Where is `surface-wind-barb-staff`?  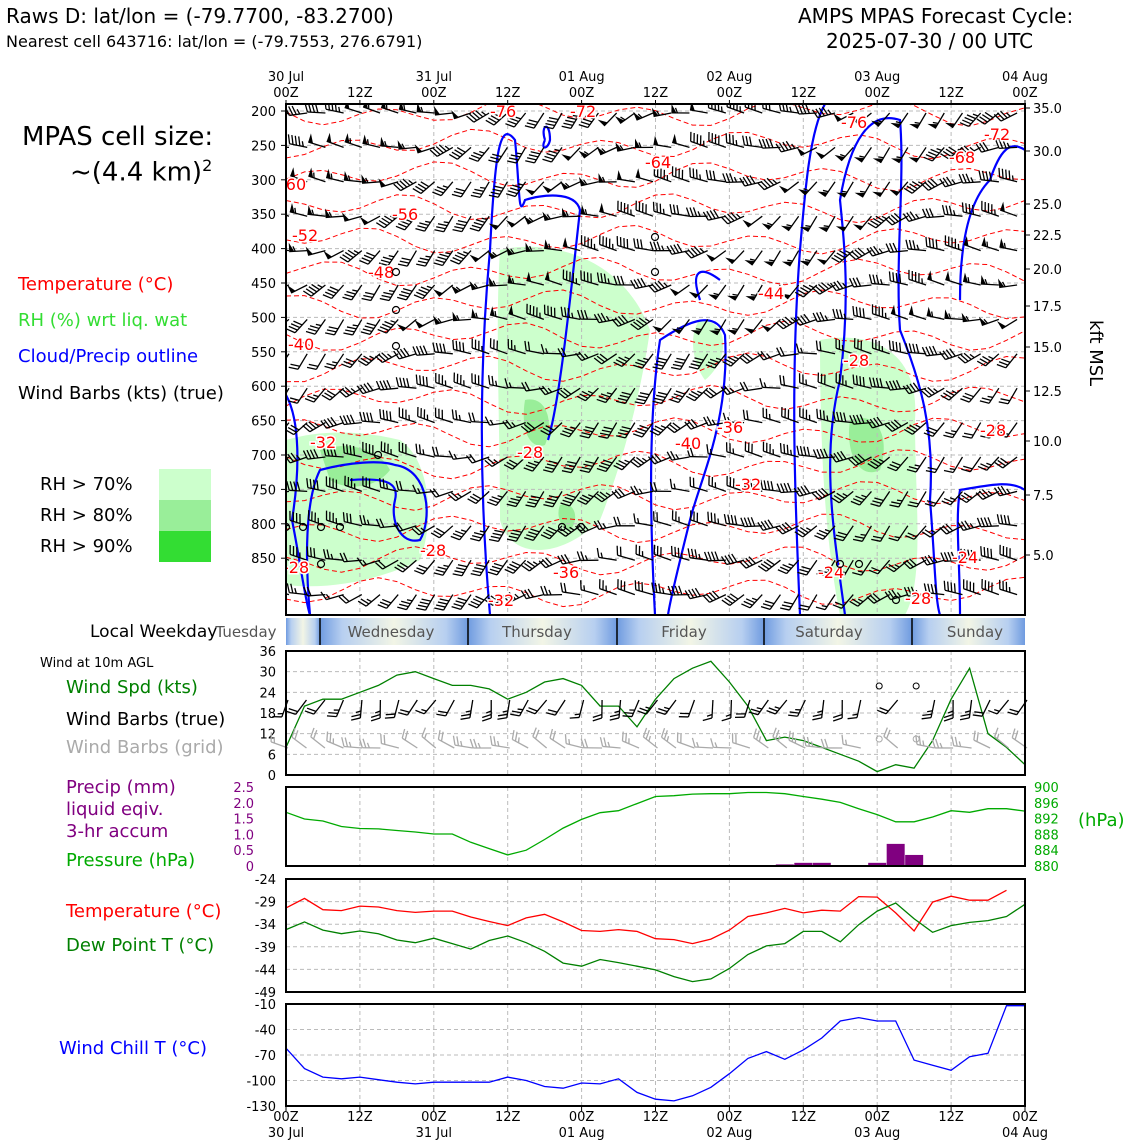 surface-wind-barb-staff is located at coordinates (986, 708).